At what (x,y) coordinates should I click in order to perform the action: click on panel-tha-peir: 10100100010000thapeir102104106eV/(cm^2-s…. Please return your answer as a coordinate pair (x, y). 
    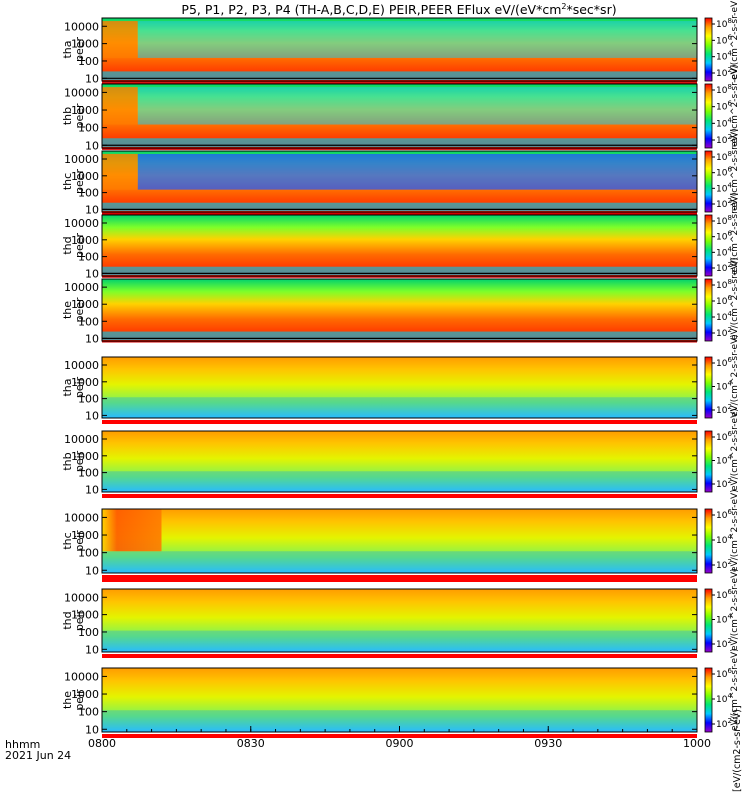
    Looking at the image, I should click on (400, 379).